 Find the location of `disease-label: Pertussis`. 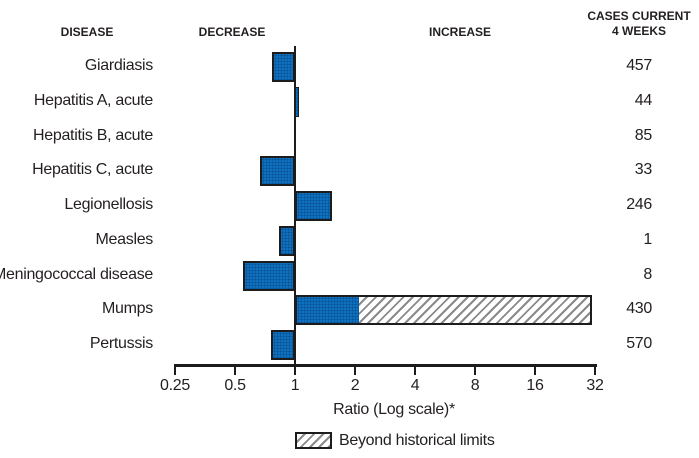

disease-label: Pertussis is located at coordinates (121, 344).